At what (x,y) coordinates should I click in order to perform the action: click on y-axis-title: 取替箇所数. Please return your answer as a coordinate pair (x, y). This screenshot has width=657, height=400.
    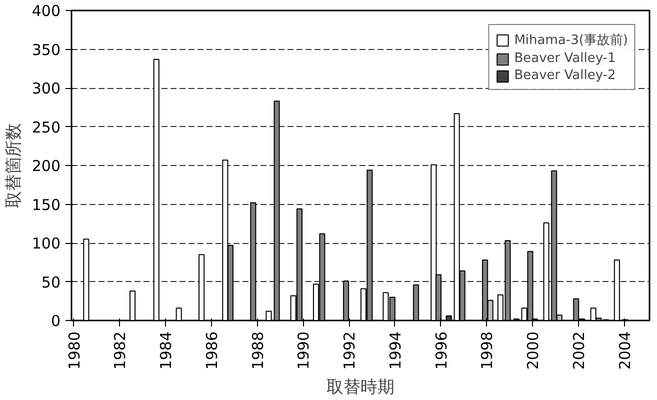
    Looking at the image, I should click on (14, 165).